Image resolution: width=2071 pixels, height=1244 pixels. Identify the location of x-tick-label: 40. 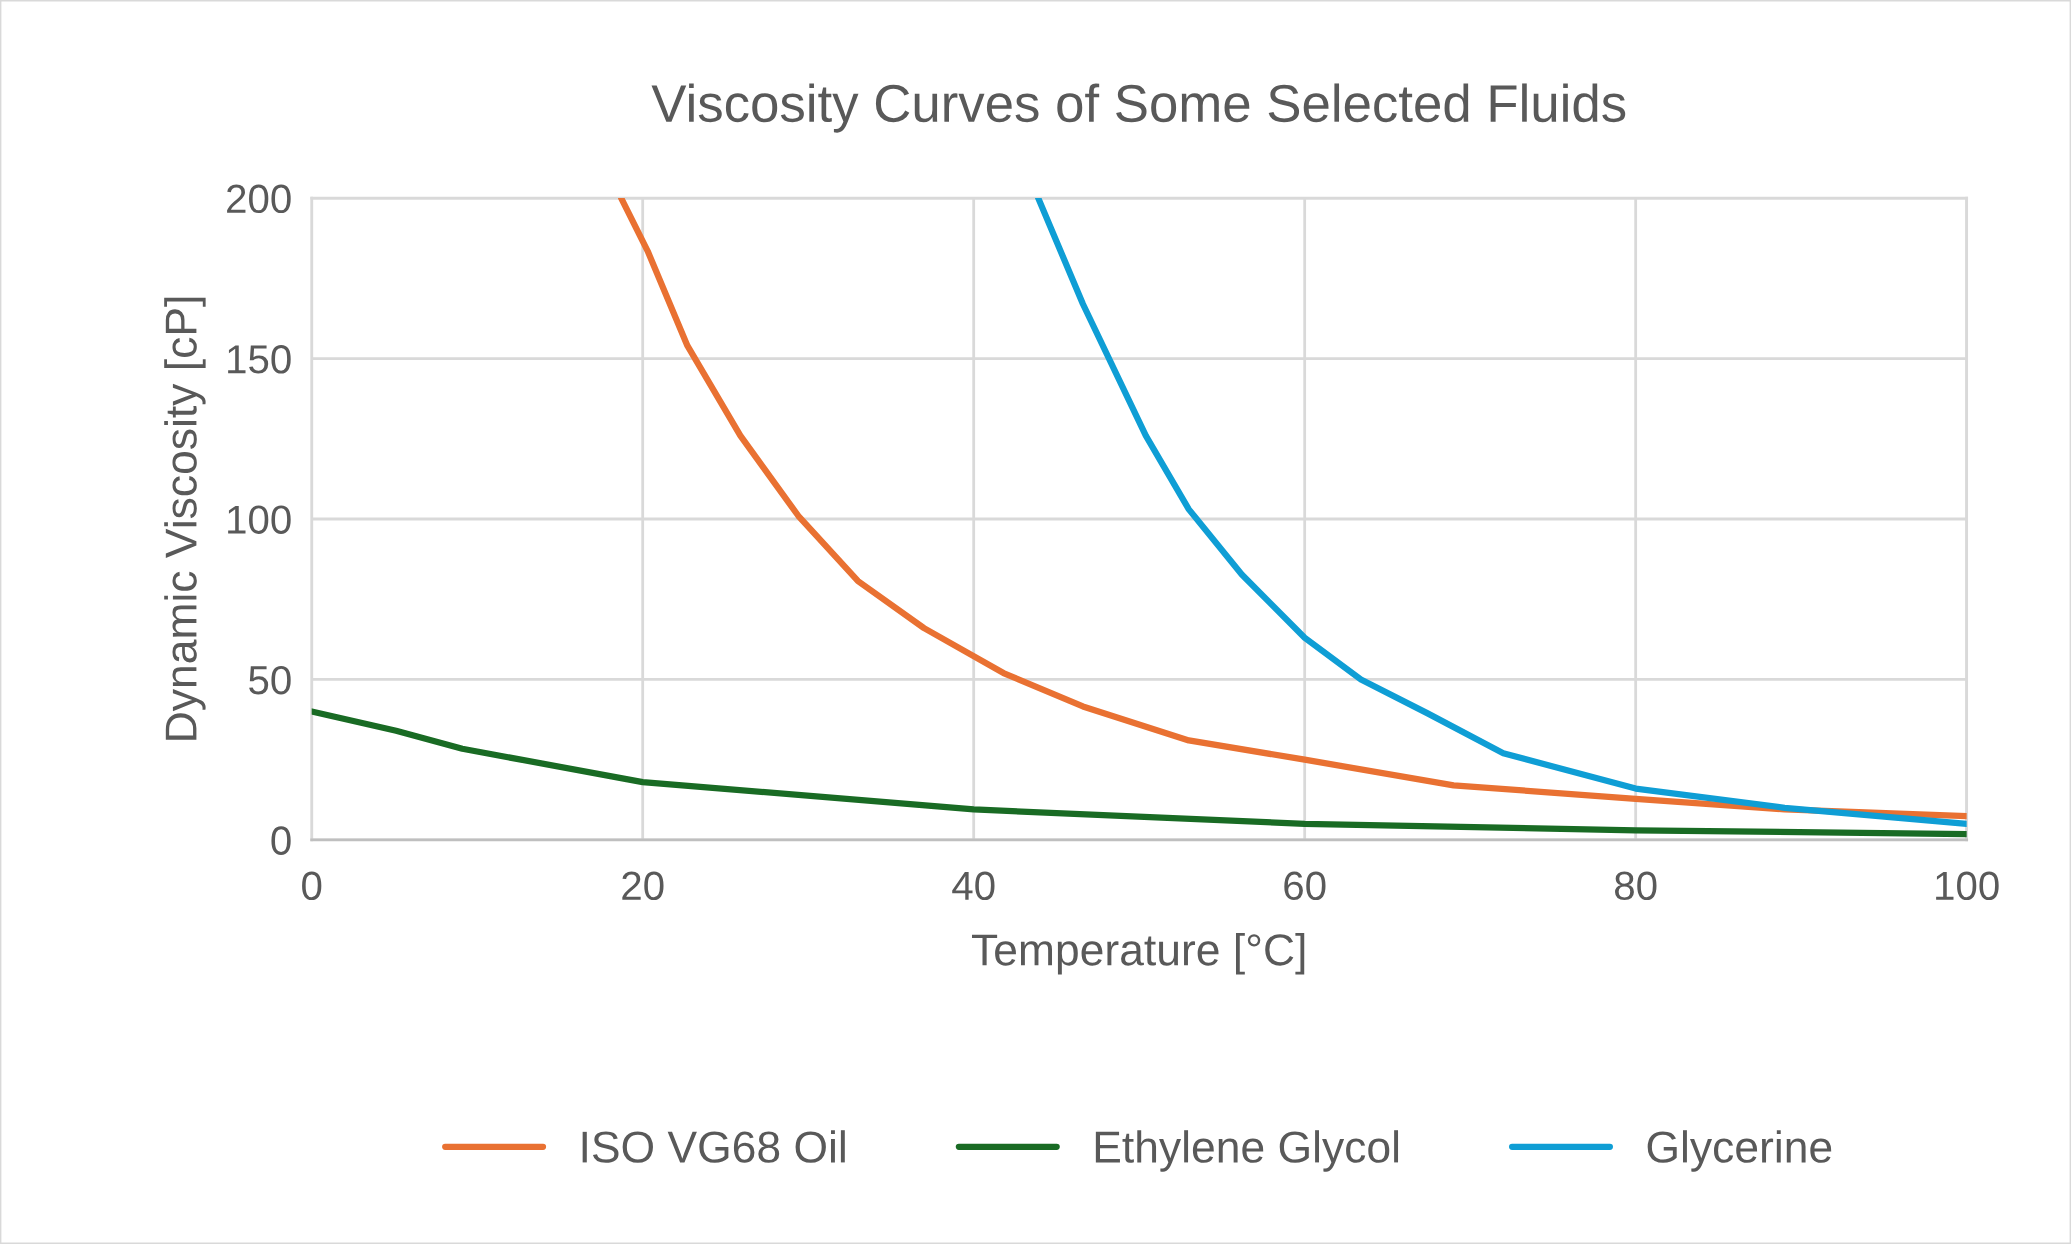
(973, 886).